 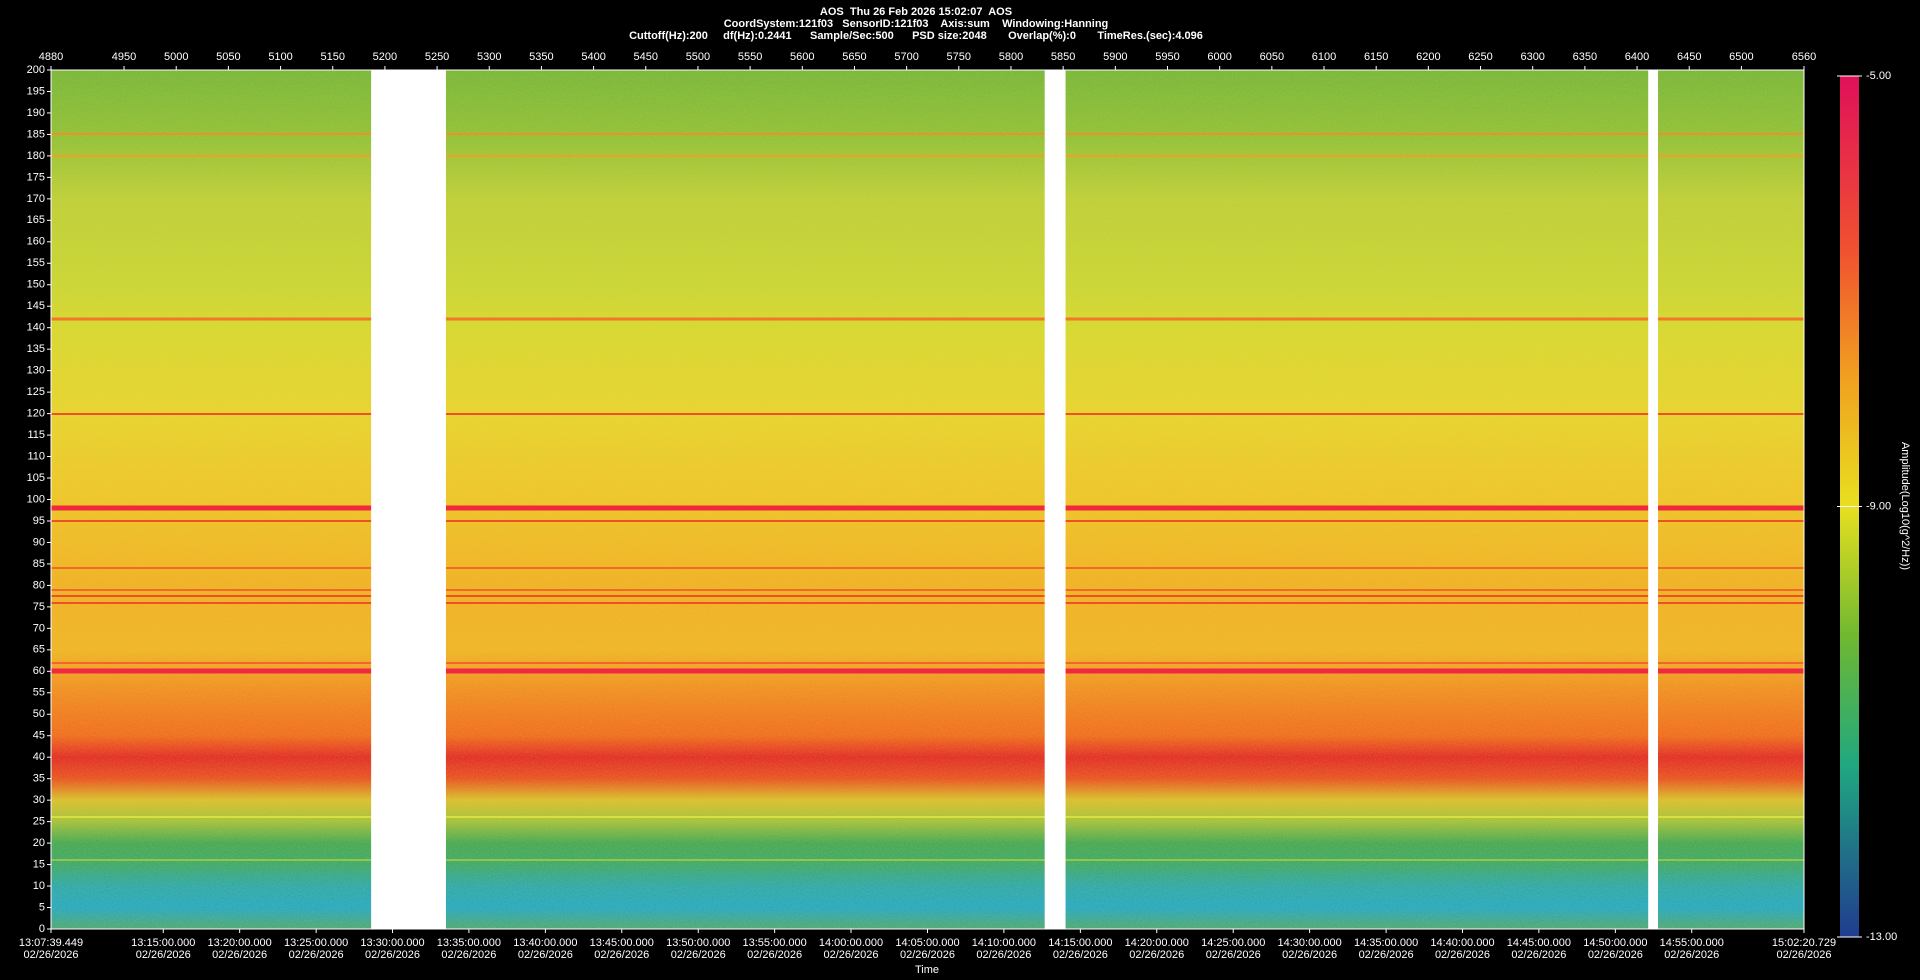 I want to click on y-tick-label: 170, so click(x=36, y=199).